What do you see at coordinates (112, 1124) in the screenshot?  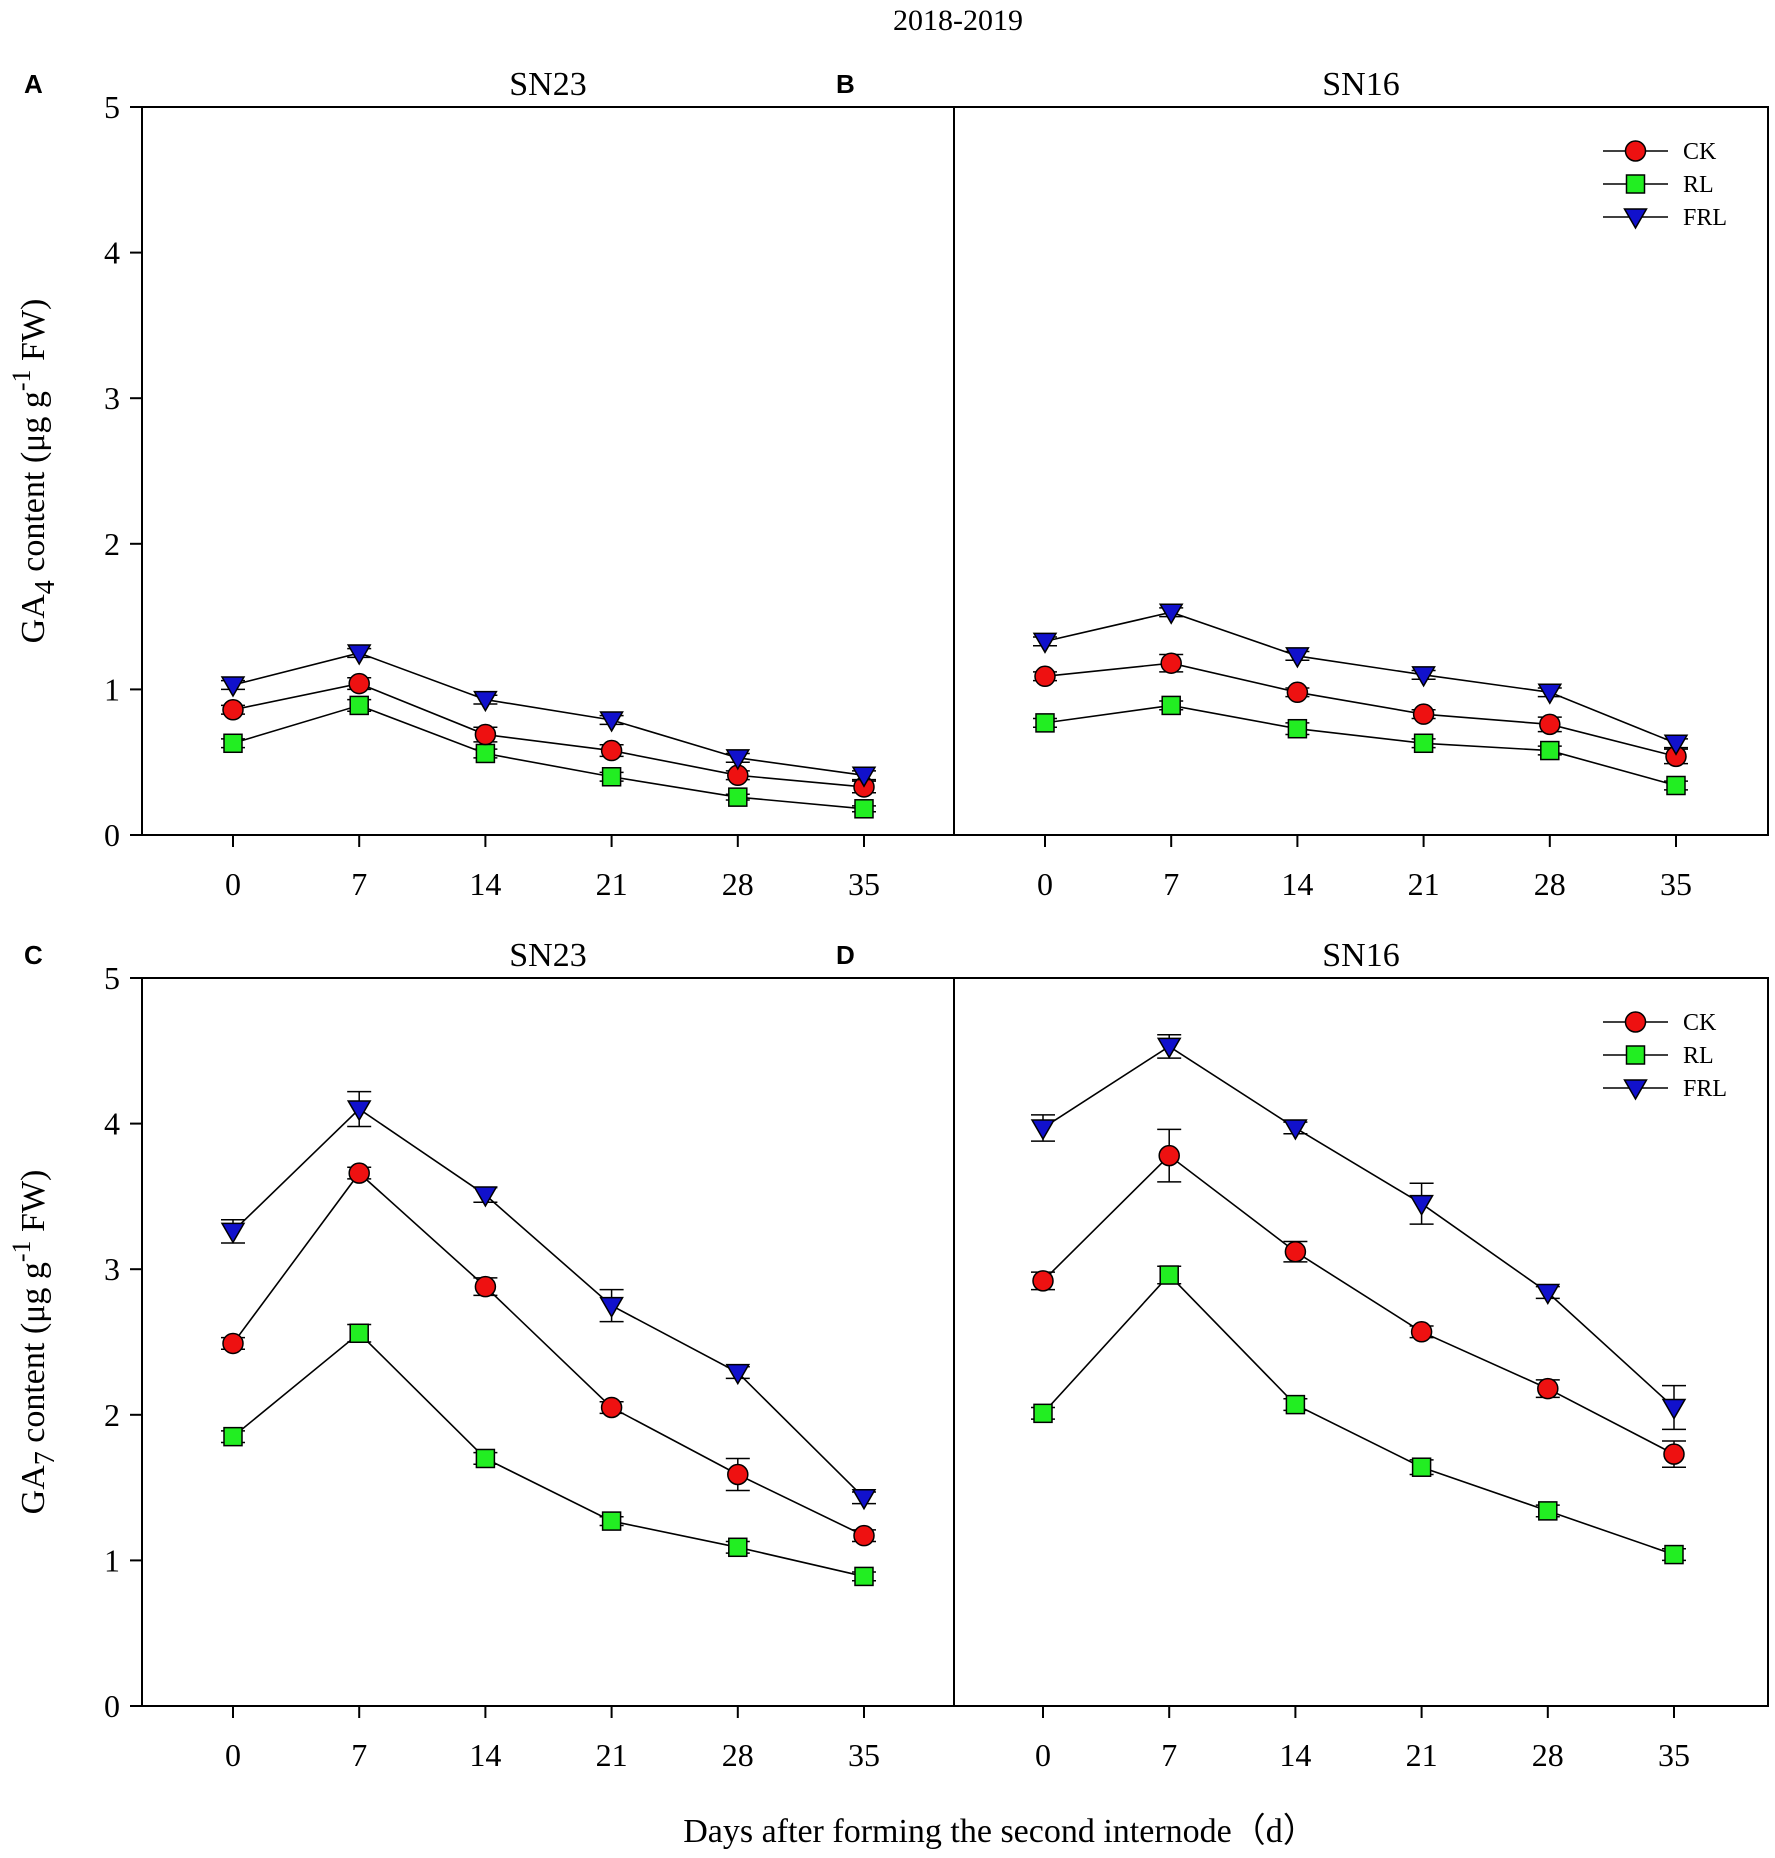 I see `y-tick-label: 4` at bounding box center [112, 1124].